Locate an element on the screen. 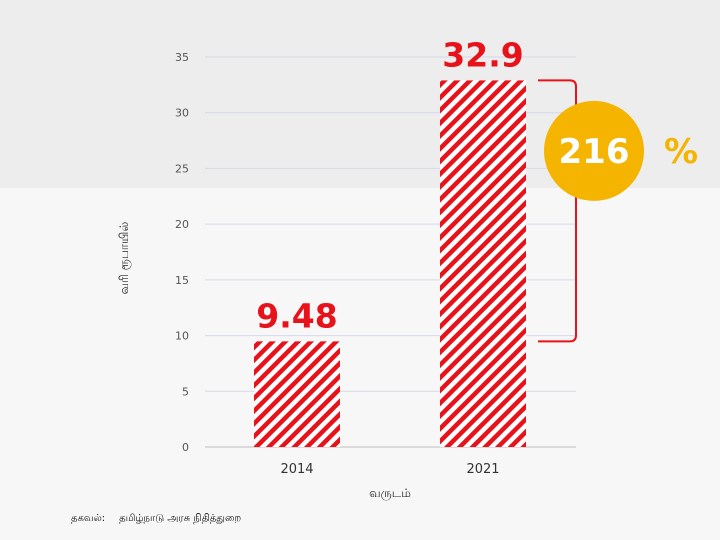  data-label-2021: 32.9 is located at coordinates (482, 54).